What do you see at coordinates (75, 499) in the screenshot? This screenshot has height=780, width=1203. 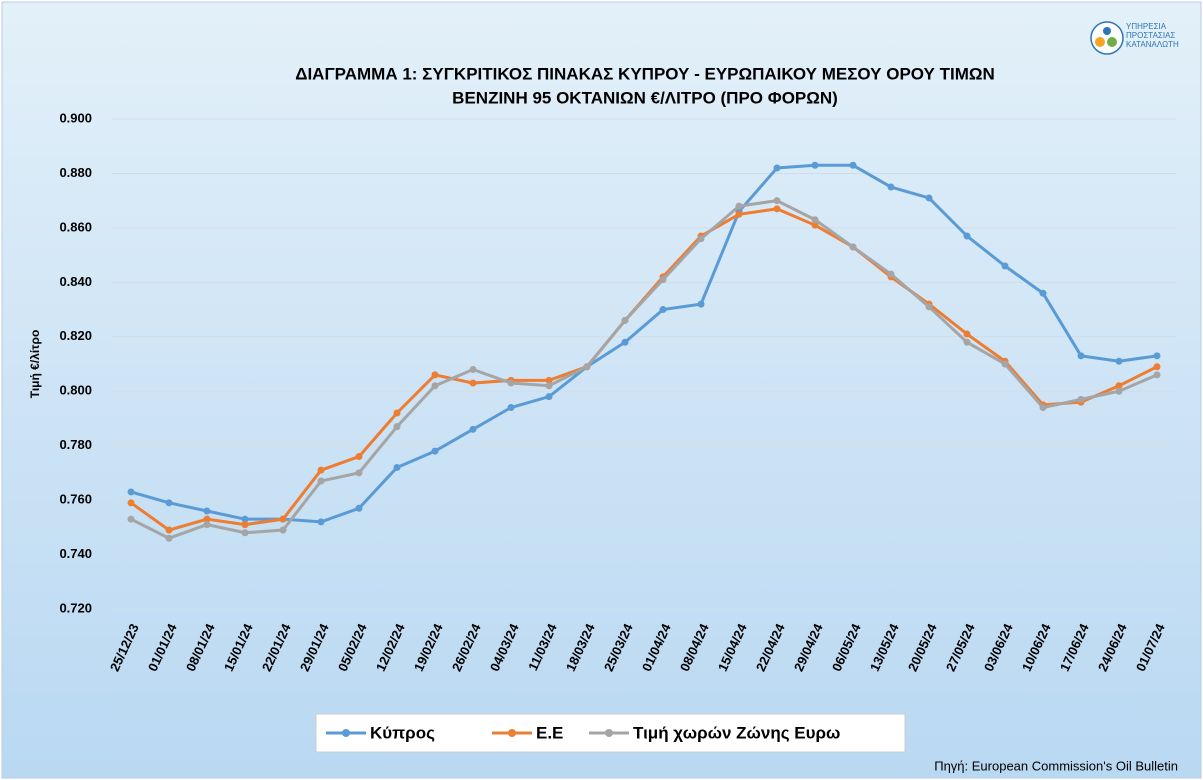 I see `y-tick-label: 0.760` at bounding box center [75, 499].